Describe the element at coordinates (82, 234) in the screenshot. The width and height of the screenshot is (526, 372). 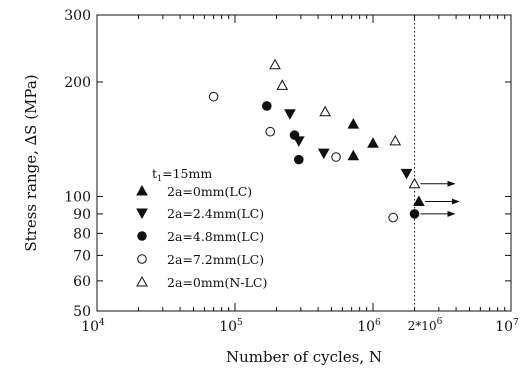
I see `y-tick-label: 80` at that location.